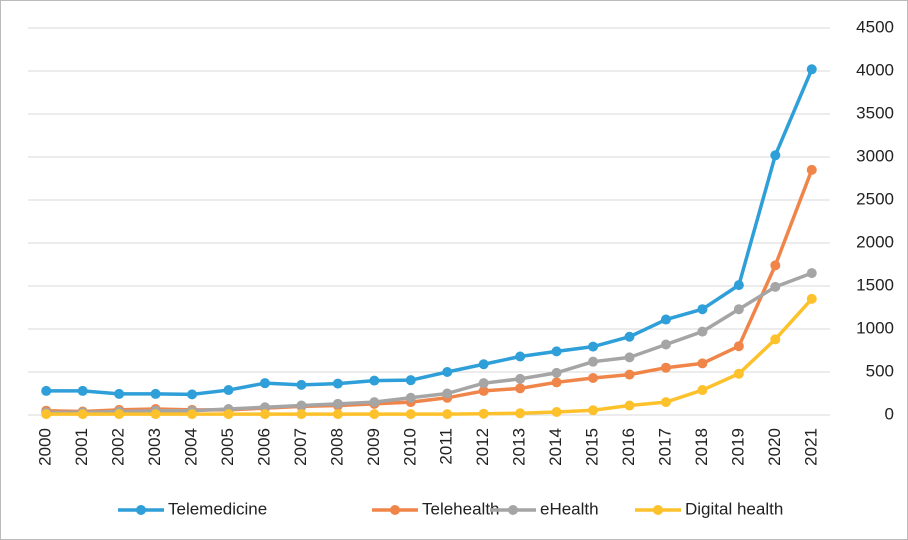  What do you see at coordinates (875, 155) in the screenshot?
I see `y-tick-label: 3000` at bounding box center [875, 155].